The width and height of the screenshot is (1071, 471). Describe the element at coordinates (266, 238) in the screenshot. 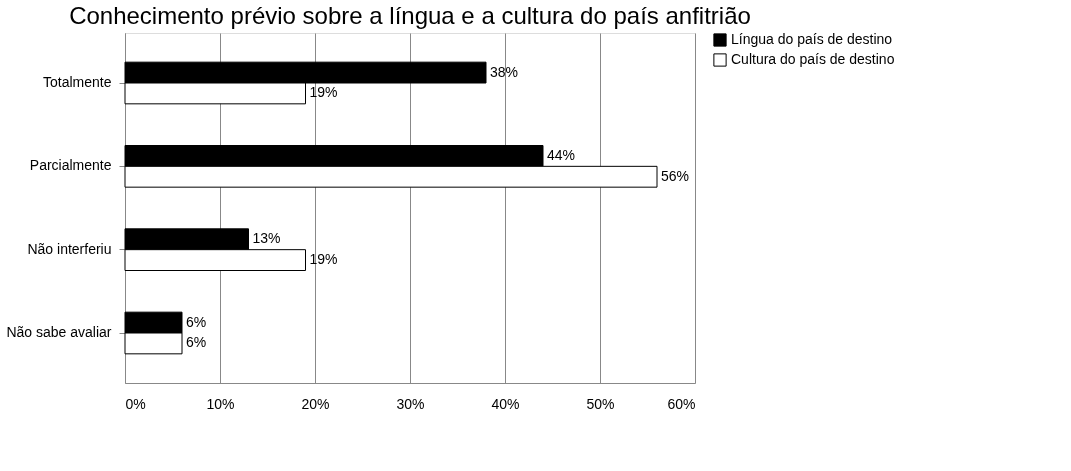

I see `data-label: 13%` at that location.